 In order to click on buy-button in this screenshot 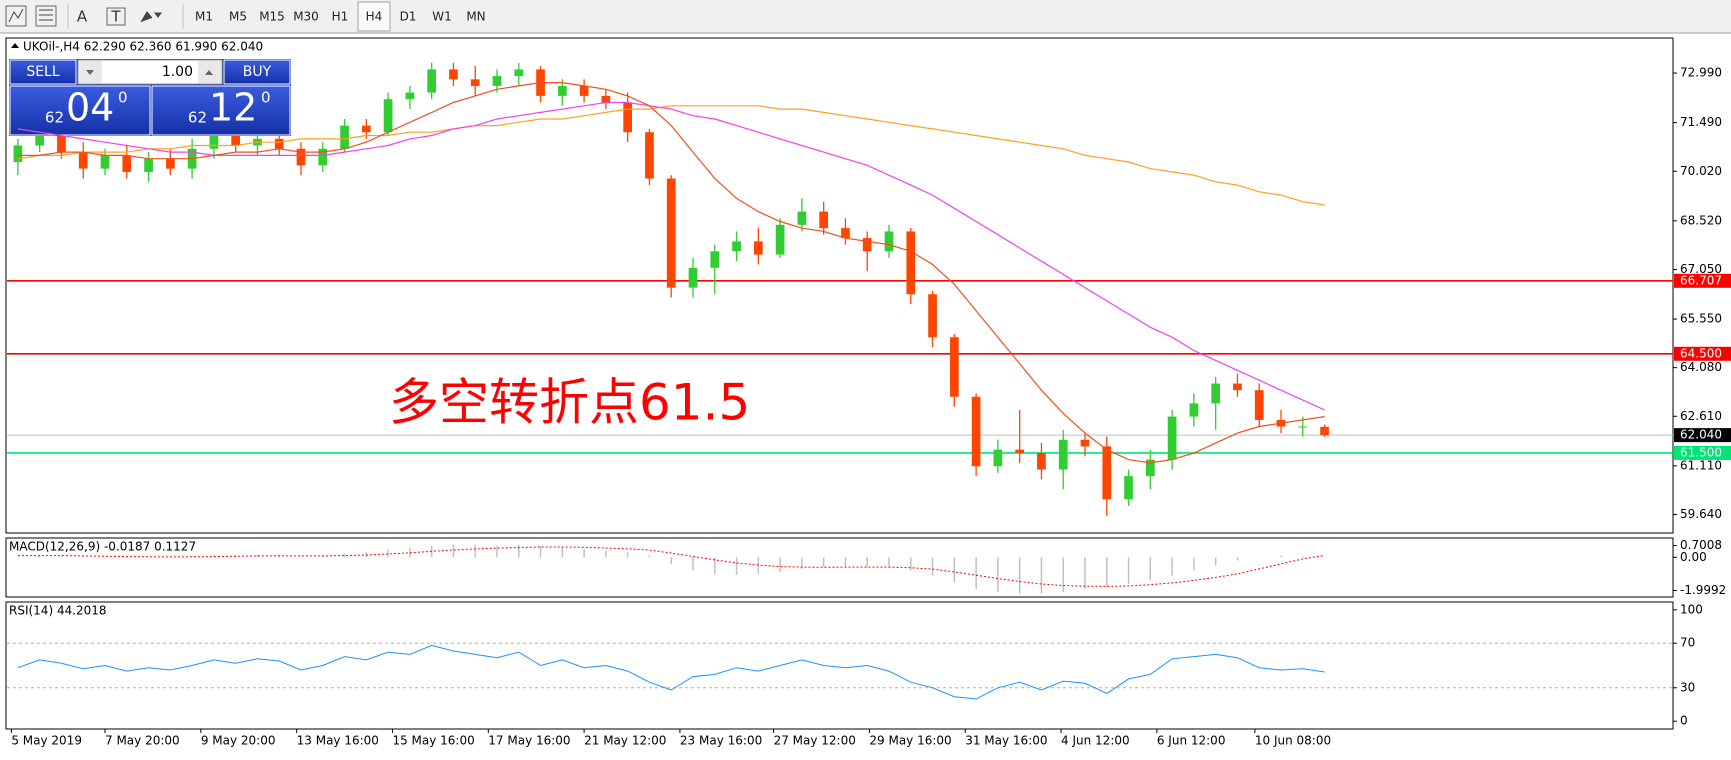, I will do `click(257, 72)`.